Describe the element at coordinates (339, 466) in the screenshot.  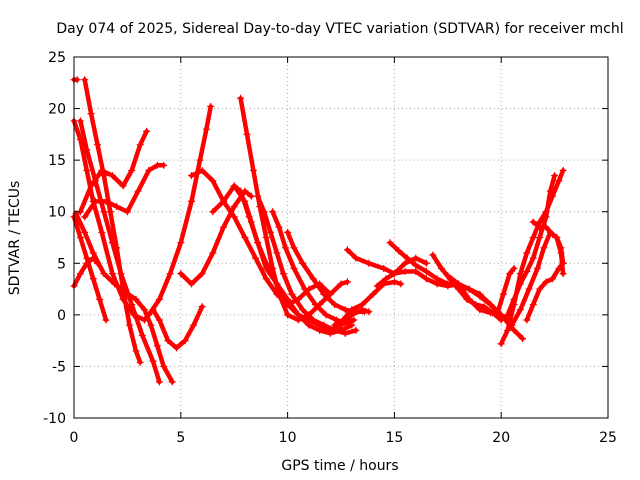
I see `x-axis-label: GPS time / hours` at that location.